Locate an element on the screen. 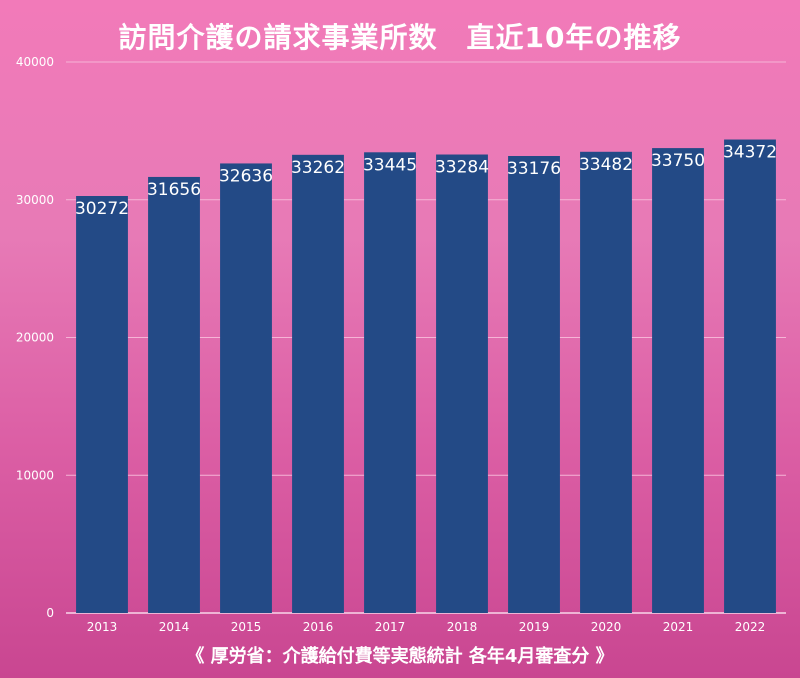  y-tick-label: 30000 is located at coordinates (35, 200).